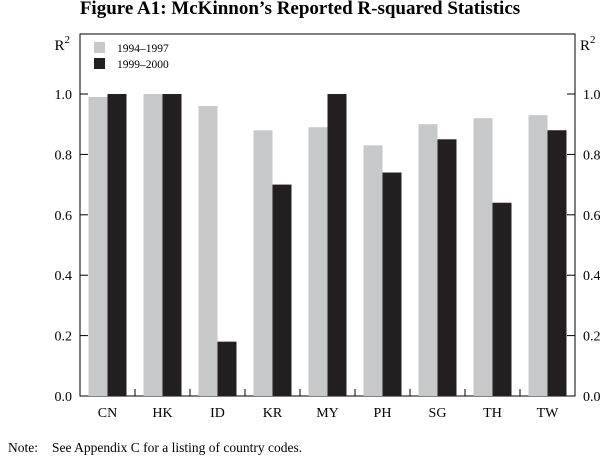 The image size is (600, 462). I want to click on y-tick-label-left: 0.8, so click(64, 155).